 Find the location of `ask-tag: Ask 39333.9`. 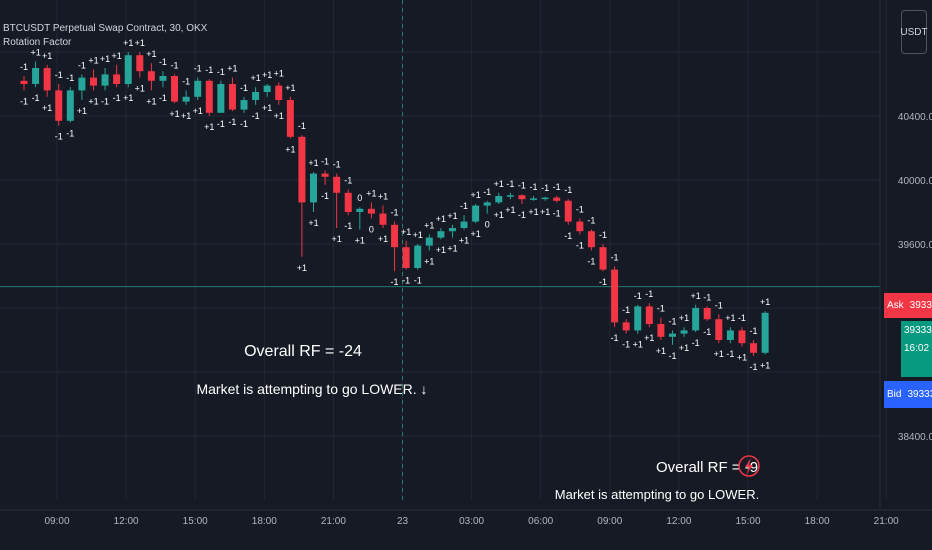

ask-tag: Ask 39333.9 is located at coordinates (908, 305).